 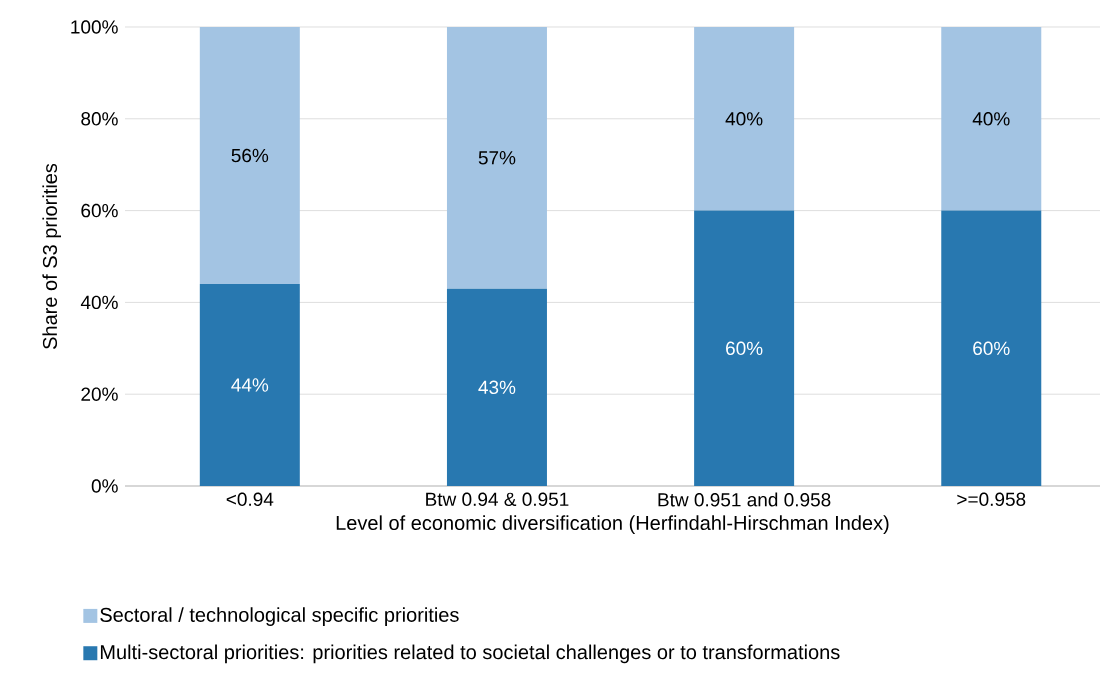 What do you see at coordinates (497, 499) in the screenshot?
I see `x-tick-label: Btw 0.94 & 0.951` at bounding box center [497, 499].